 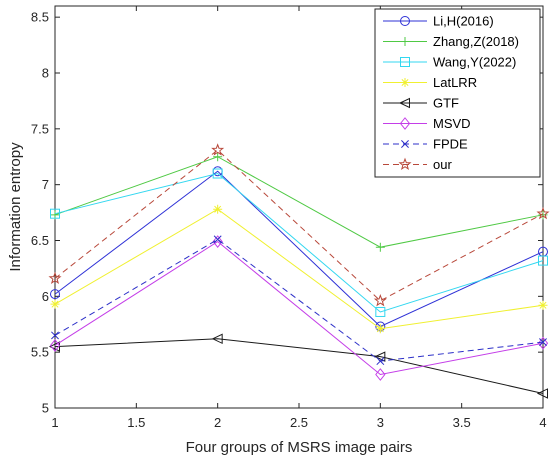 I want to click on legend-label: LatLRR, so click(x=455, y=82).